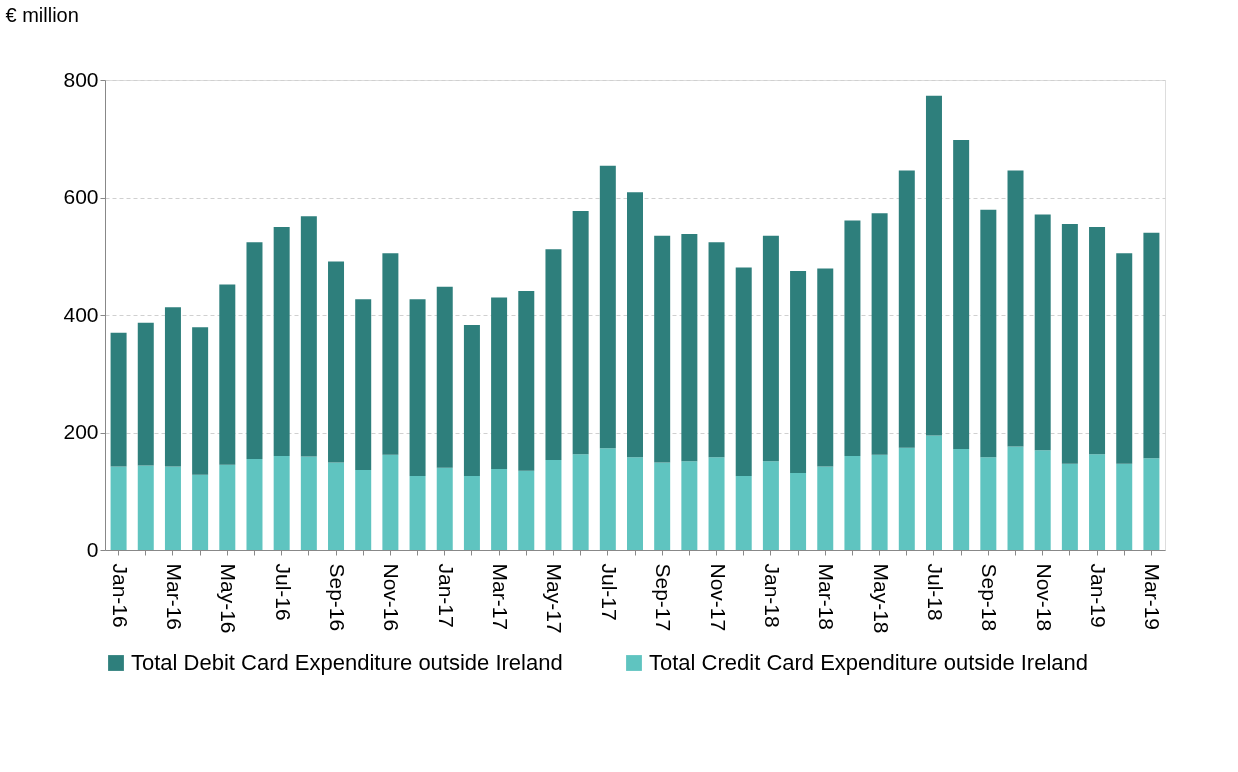 The width and height of the screenshot is (1238, 772). Describe the element at coordinates (1099, 595) in the screenshot. I see `x-tick-label: Jan-19` at that location.